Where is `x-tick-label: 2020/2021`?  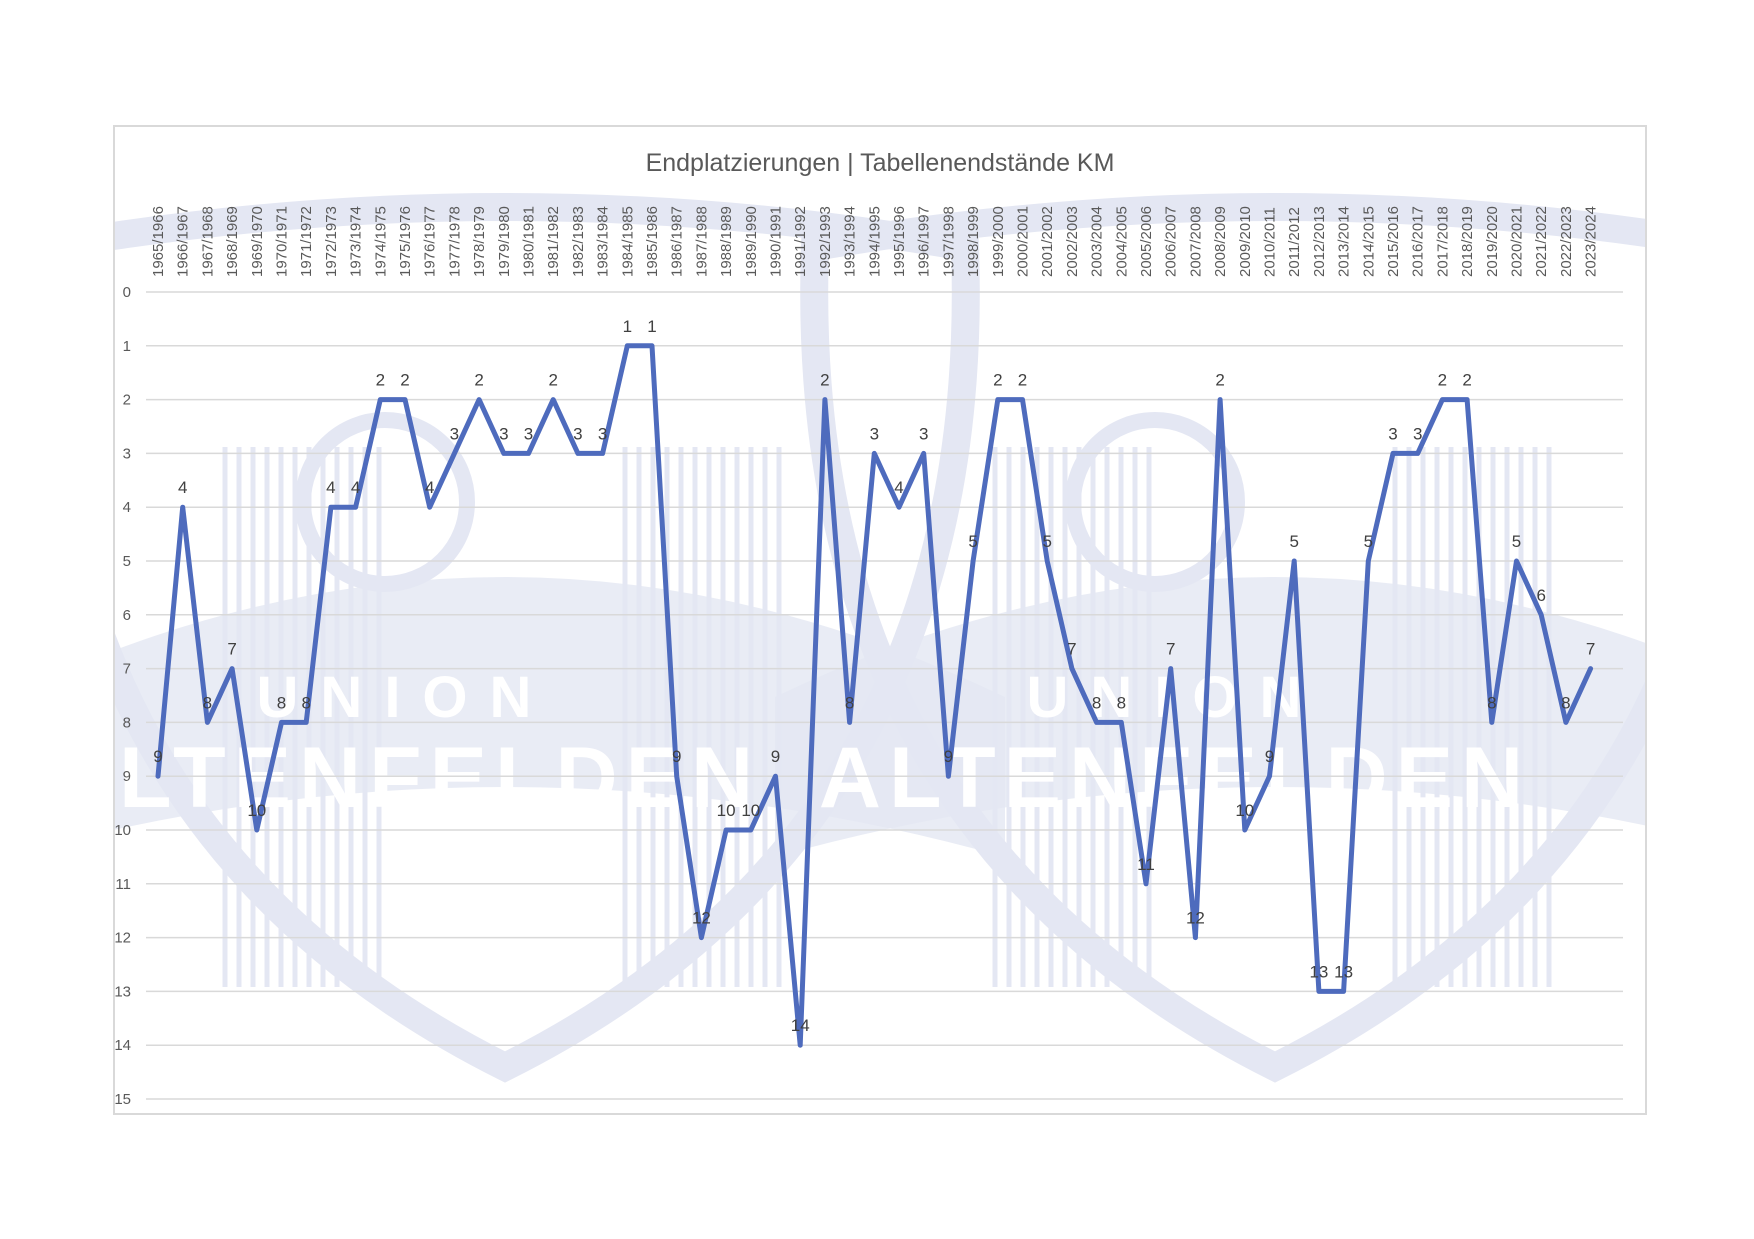 x-tick-label: 2020/2021 is located at coordinates (1517, 241).